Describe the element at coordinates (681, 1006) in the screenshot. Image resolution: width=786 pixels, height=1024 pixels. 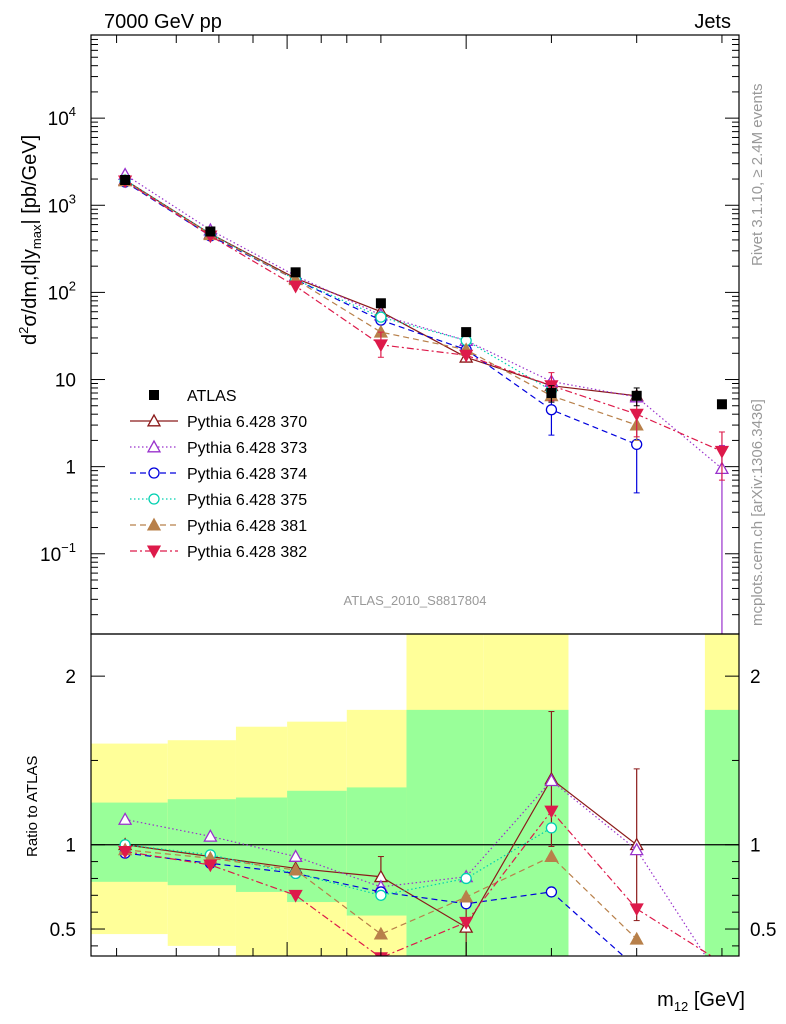
I see `xlabel-sub: 12` at that location.